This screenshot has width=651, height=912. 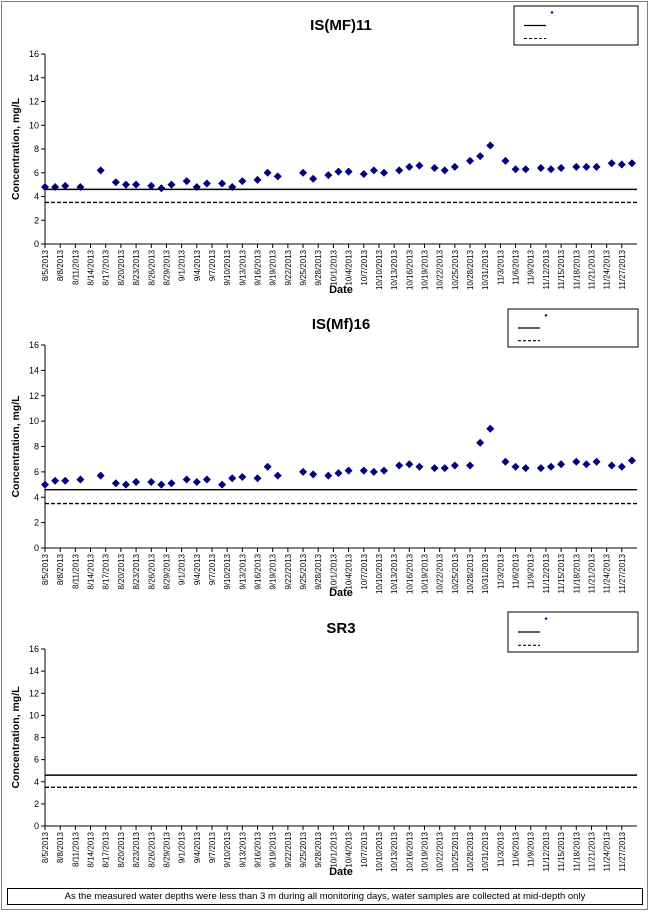 I want to click on x-tick-label: 10/7/2013, so click(x=364, y=267).